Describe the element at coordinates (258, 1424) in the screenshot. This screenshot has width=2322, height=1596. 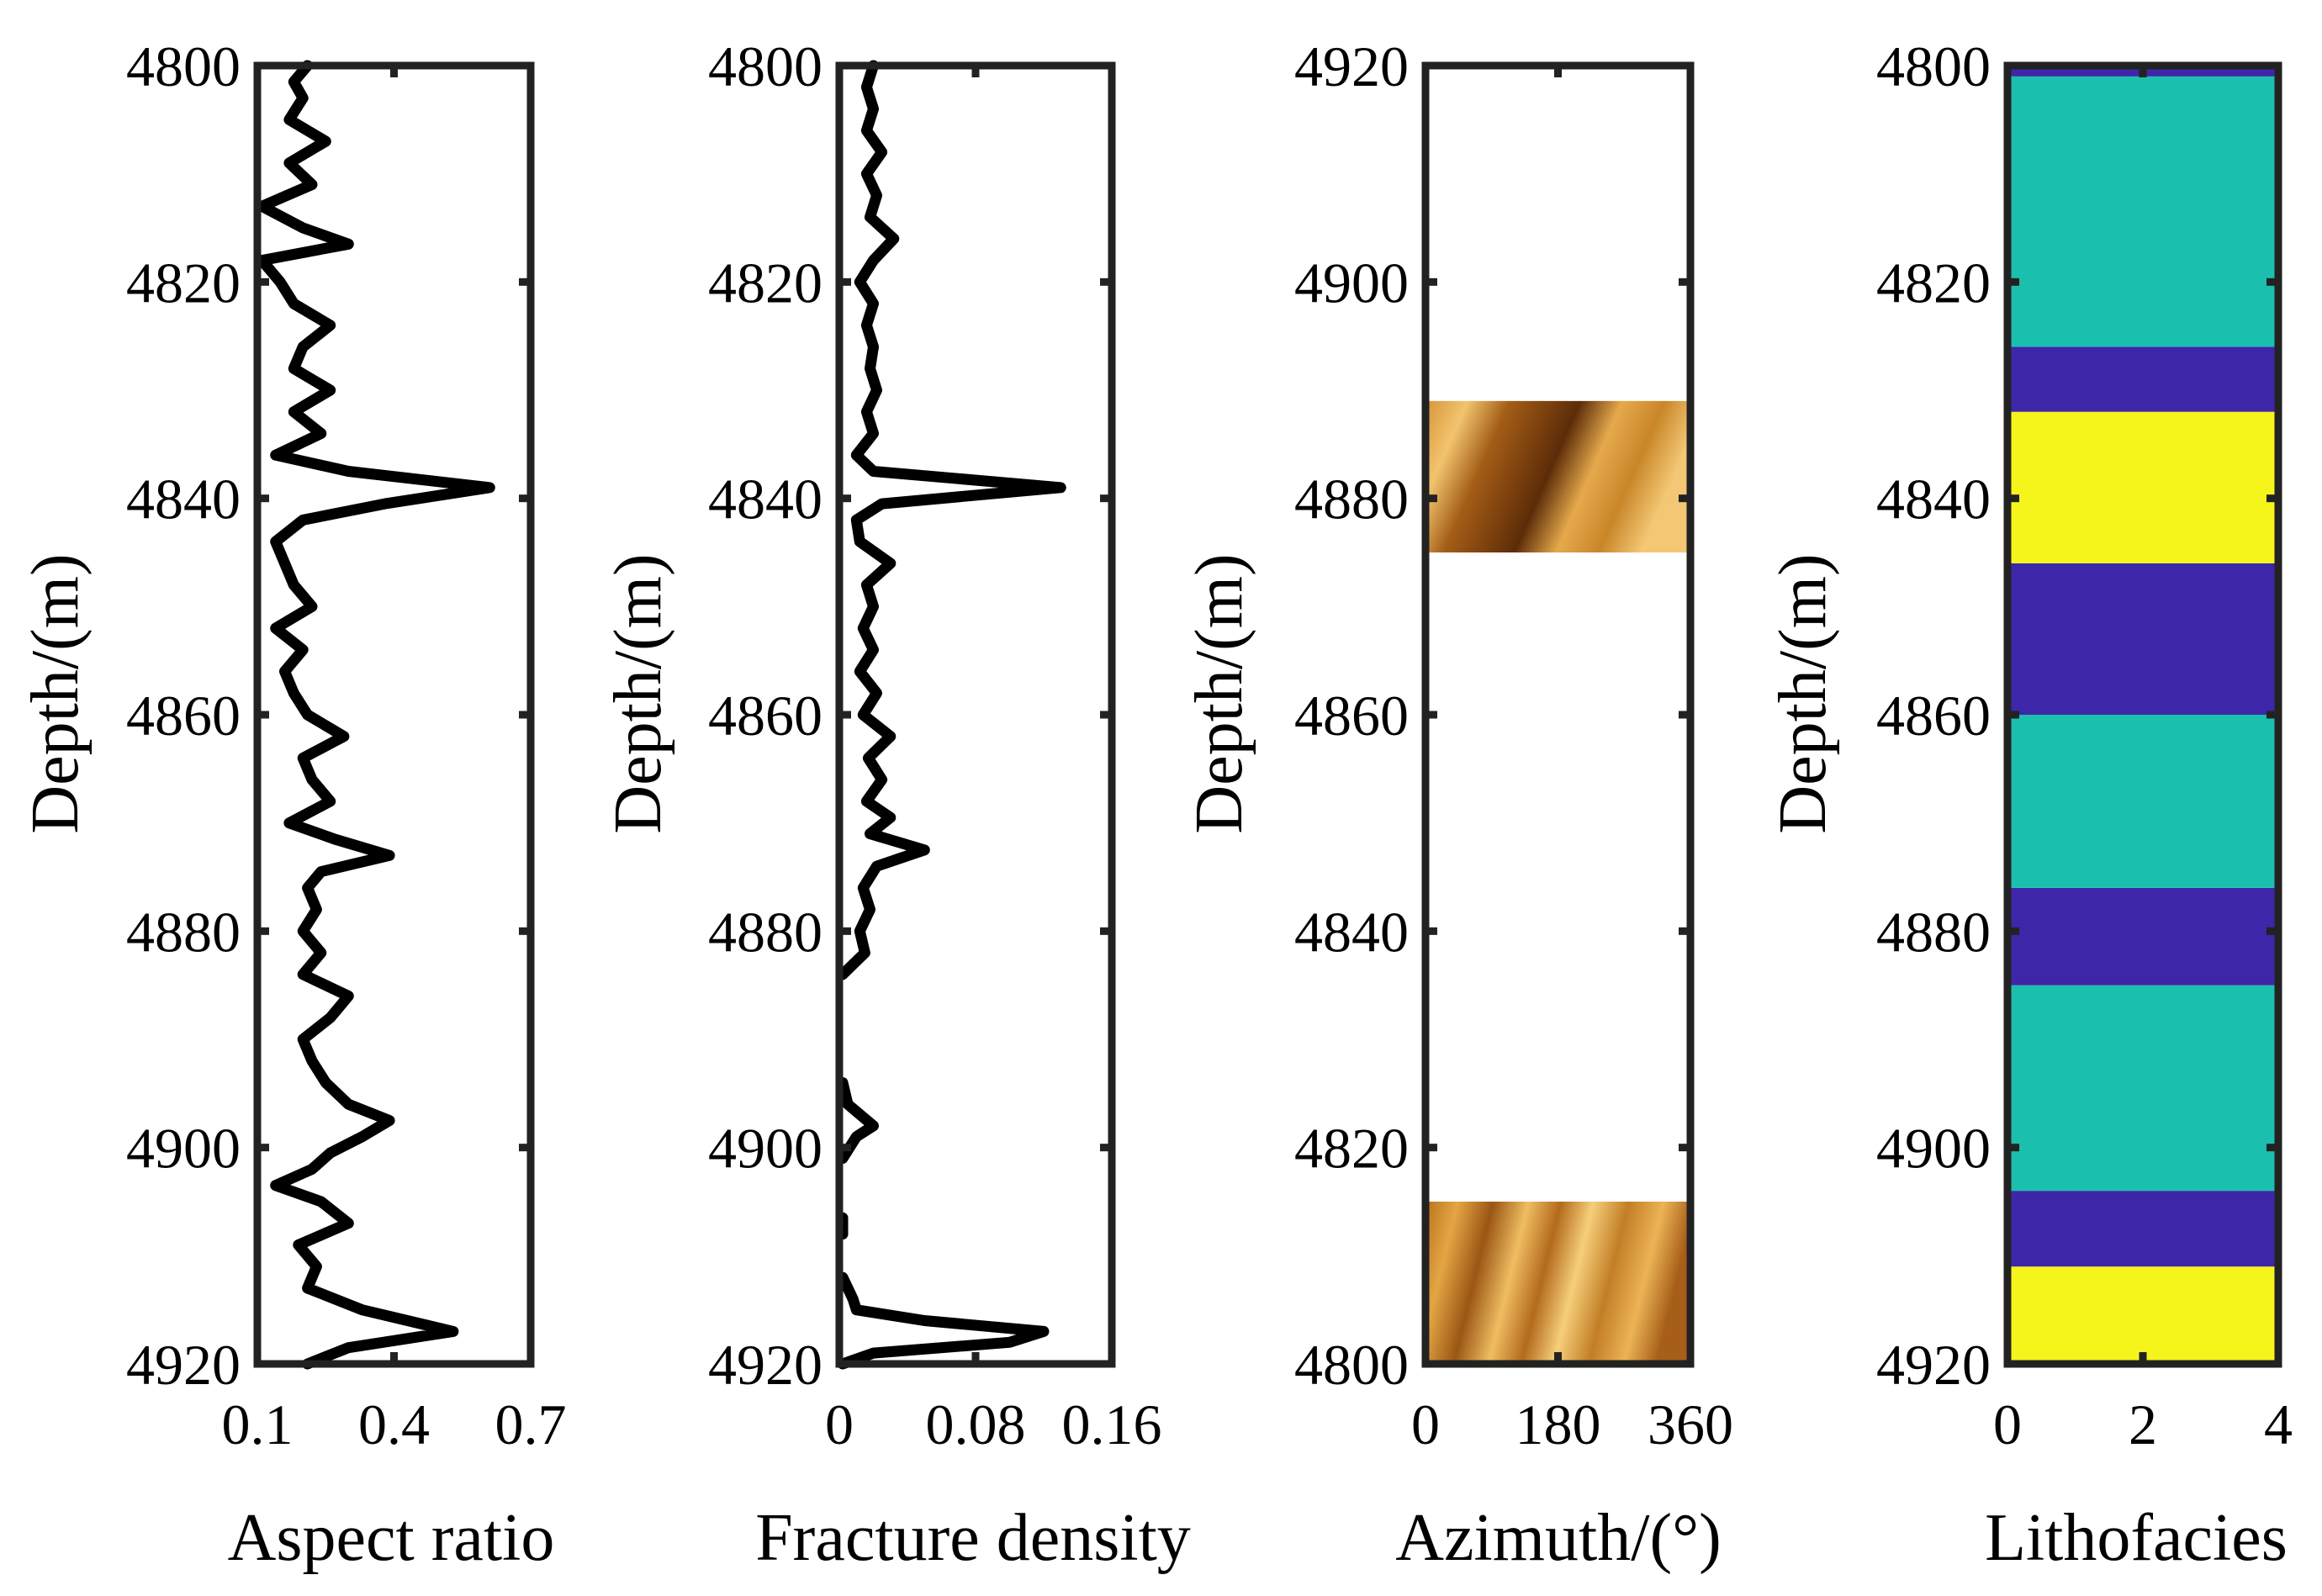
I see `x-tick-label: 0.1` at that location.